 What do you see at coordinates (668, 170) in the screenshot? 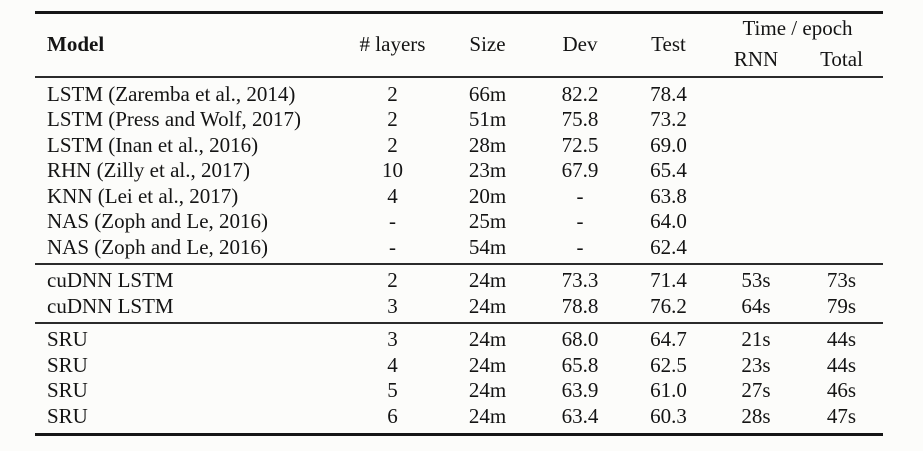
I see `cell-test: 65.4` at bounding box center [668, 170].